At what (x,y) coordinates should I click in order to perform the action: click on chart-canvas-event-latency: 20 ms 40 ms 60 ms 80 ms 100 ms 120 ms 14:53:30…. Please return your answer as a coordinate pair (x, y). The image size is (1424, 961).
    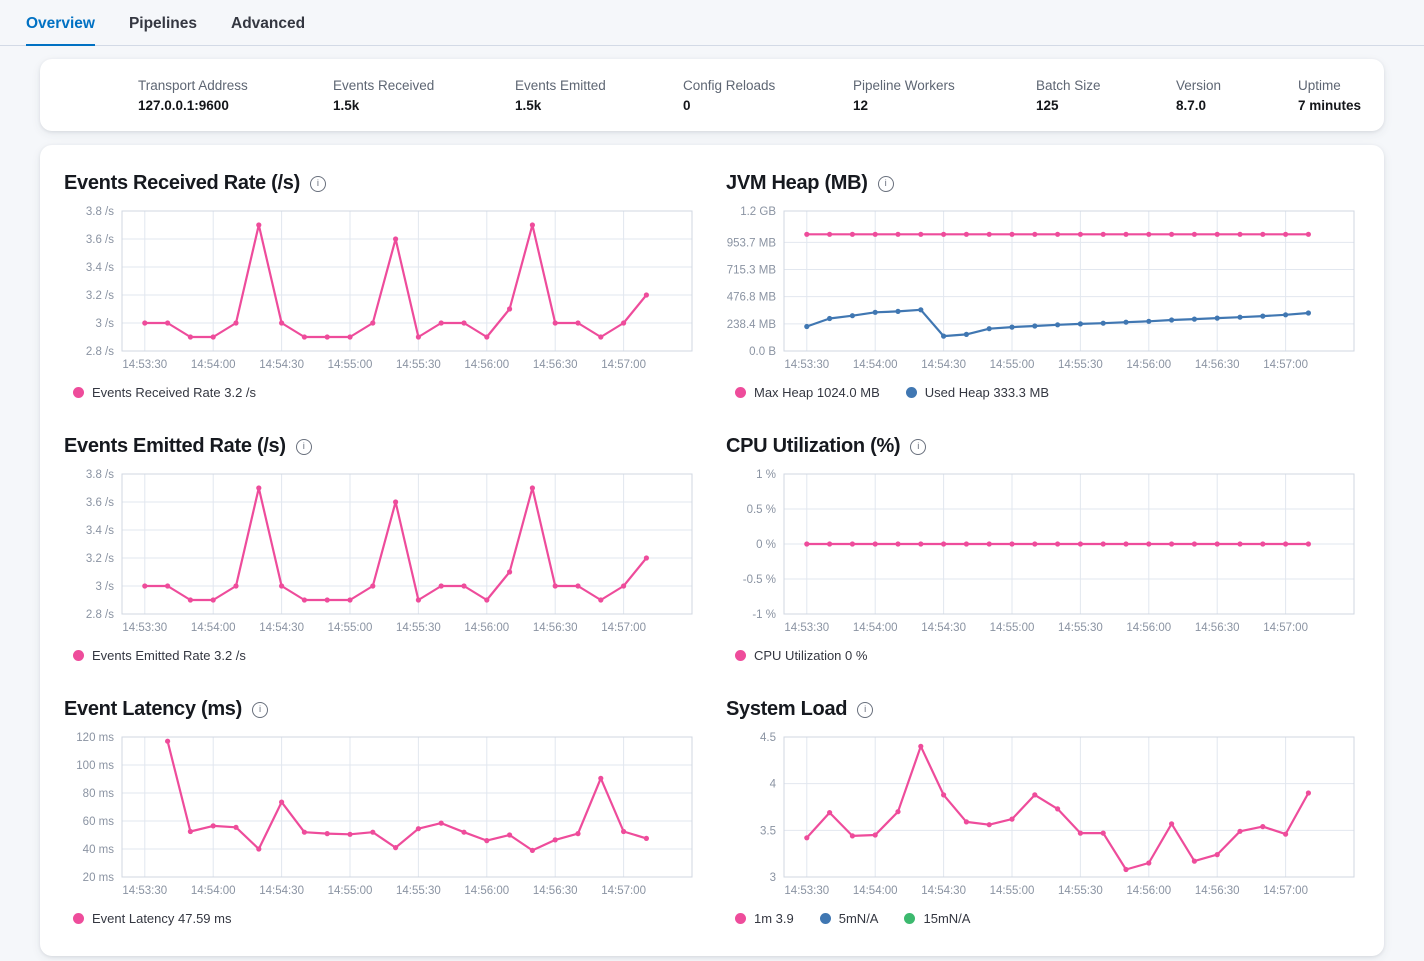
    Looking at the image, I should click on (384, 814).